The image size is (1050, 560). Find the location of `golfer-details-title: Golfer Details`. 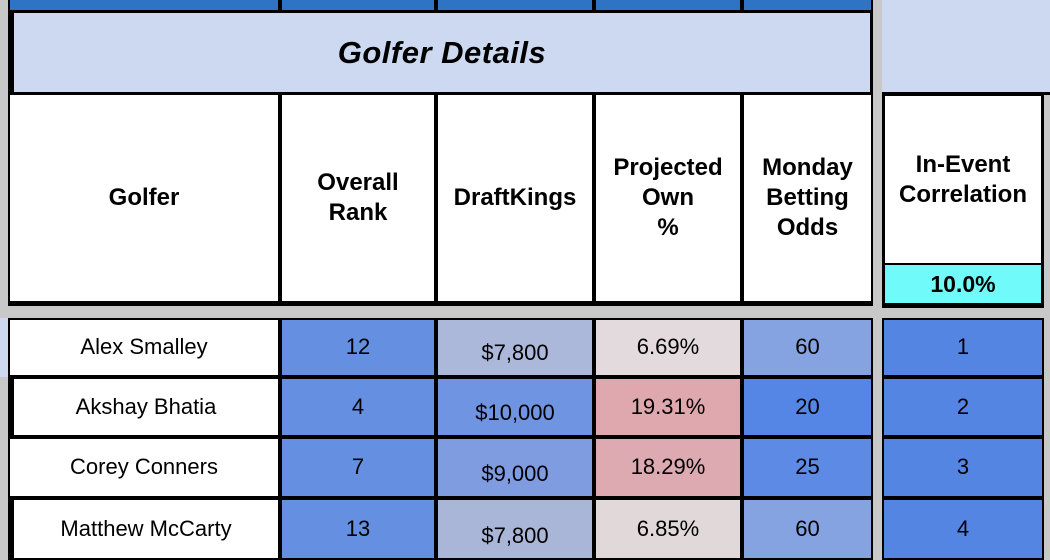

golfer-details-title: Golfer Details is located at coordinates (442, 52).